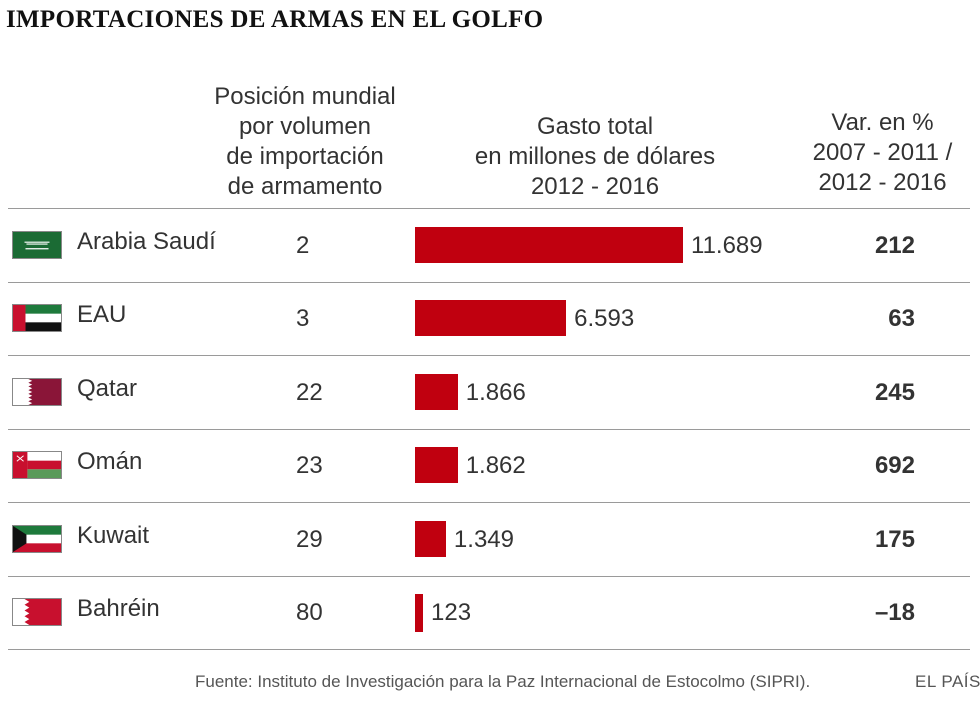 The height and width of the screenshot is (701, 980). I want to click on variation-header-line: 2007 - 2011 /, so click(882, 152).